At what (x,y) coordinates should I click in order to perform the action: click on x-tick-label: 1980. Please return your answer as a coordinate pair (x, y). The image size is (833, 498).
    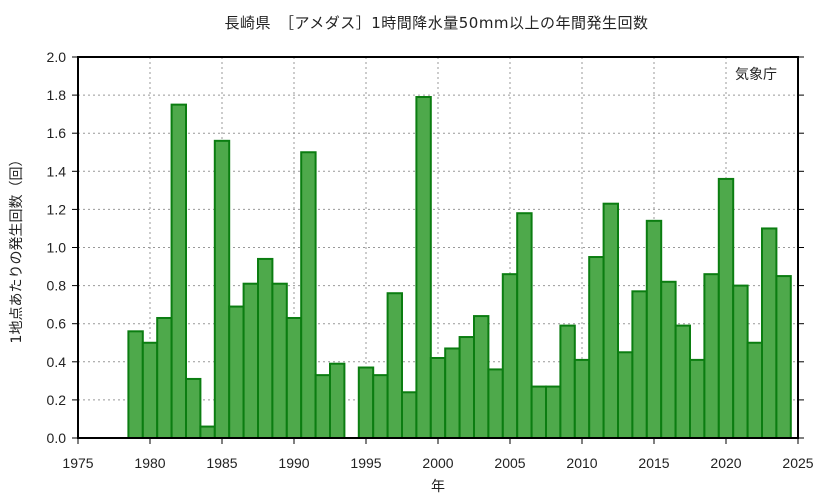
    Looking at the image, I should click on (149, 463).